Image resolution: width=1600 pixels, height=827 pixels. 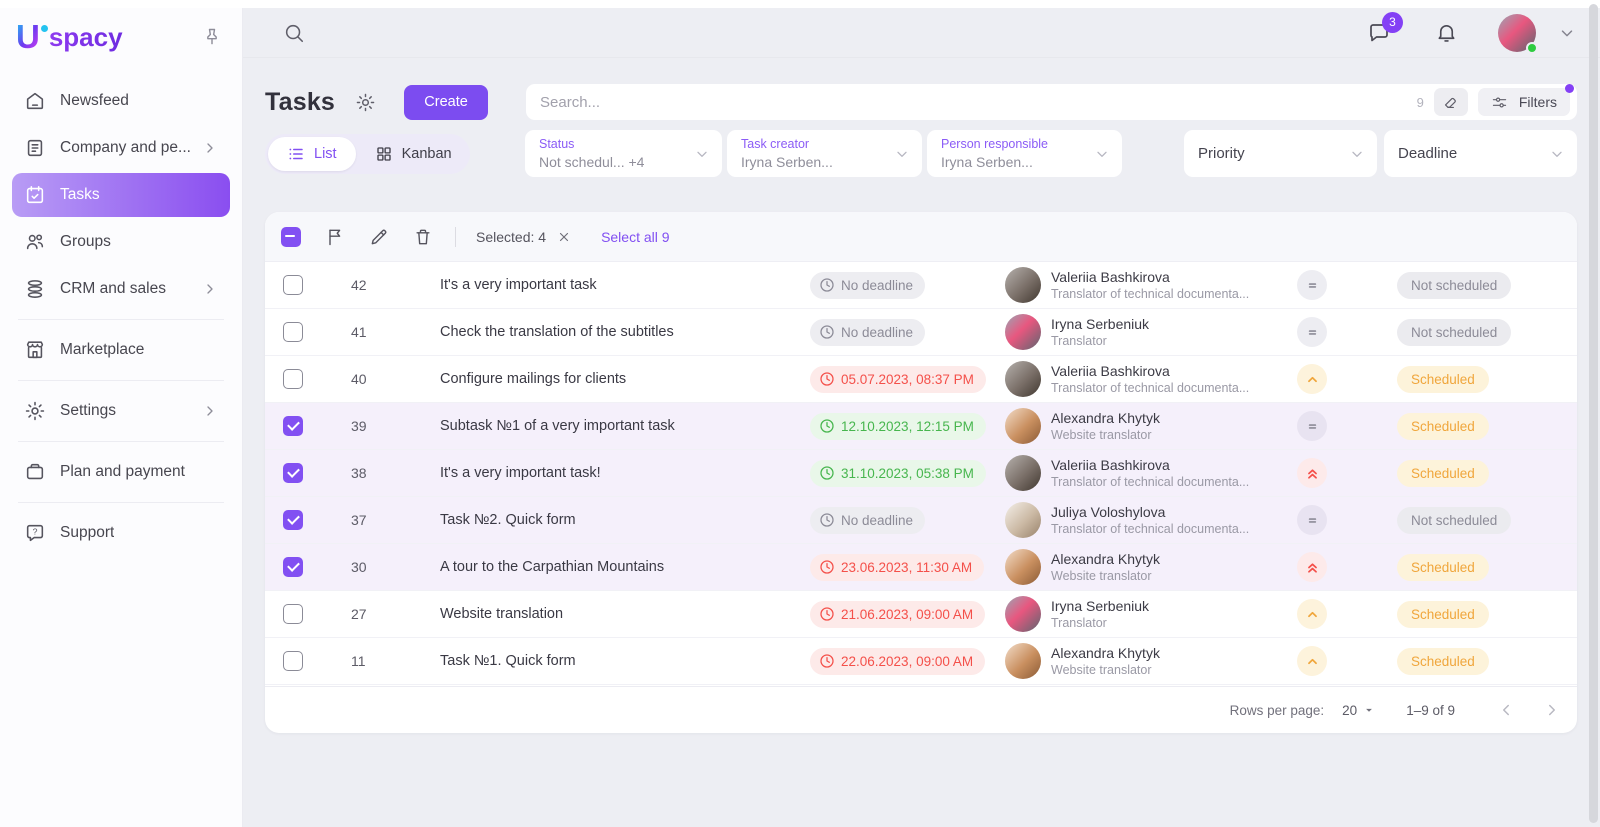 What do you see at coordinates (446, 102) in the screenshot?
I see `create-button: Create` at bounding box center [446, 102].